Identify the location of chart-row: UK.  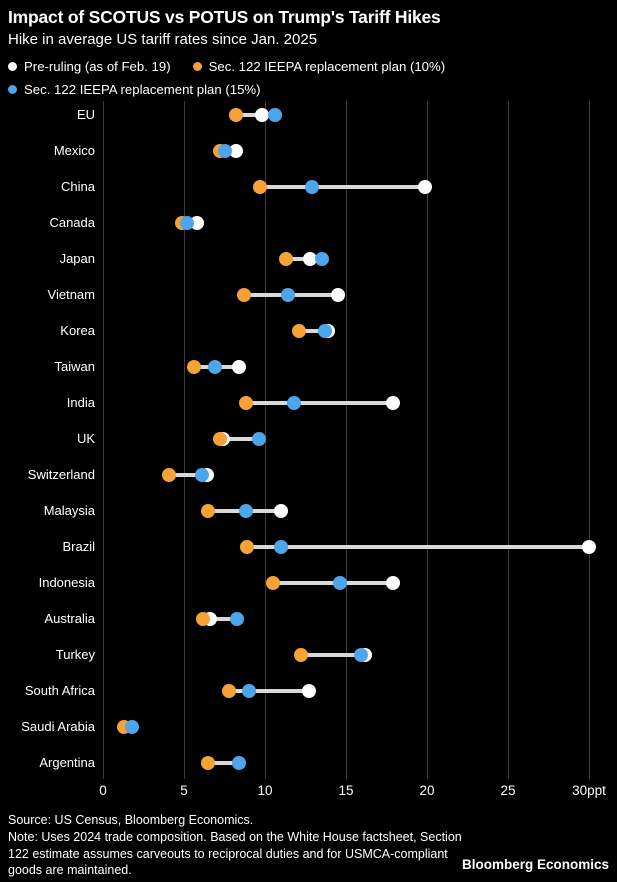
(308, 439).